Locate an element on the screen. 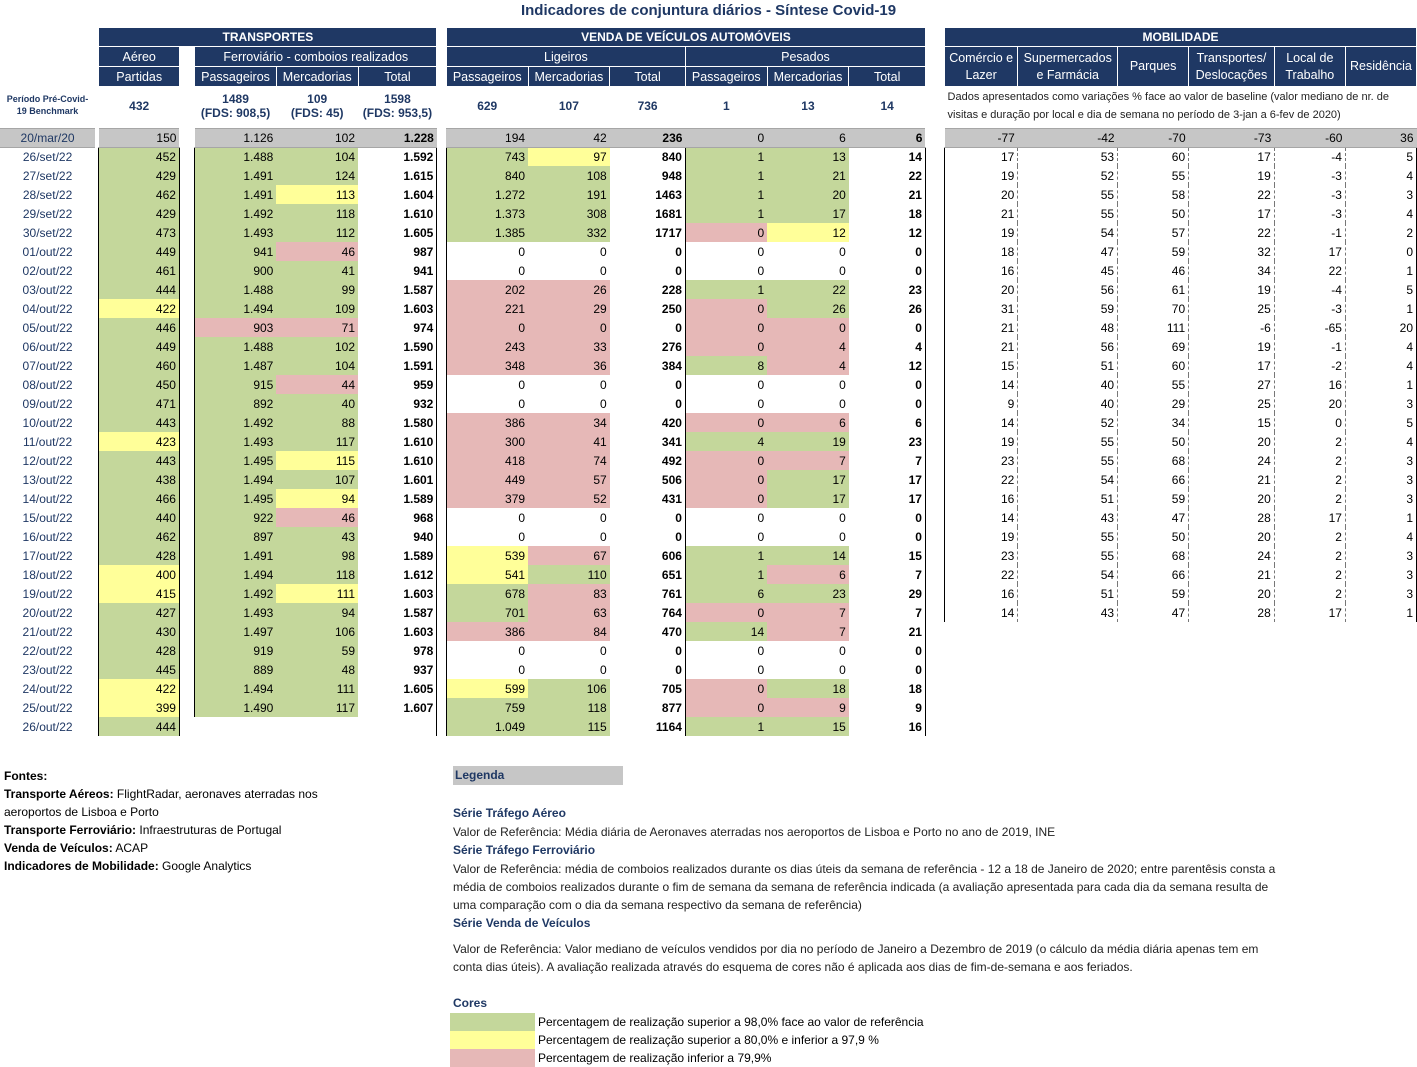 This screenshot has height=1067, width=1417. table-cell: 1.491 is located at coordinates (235, 555).